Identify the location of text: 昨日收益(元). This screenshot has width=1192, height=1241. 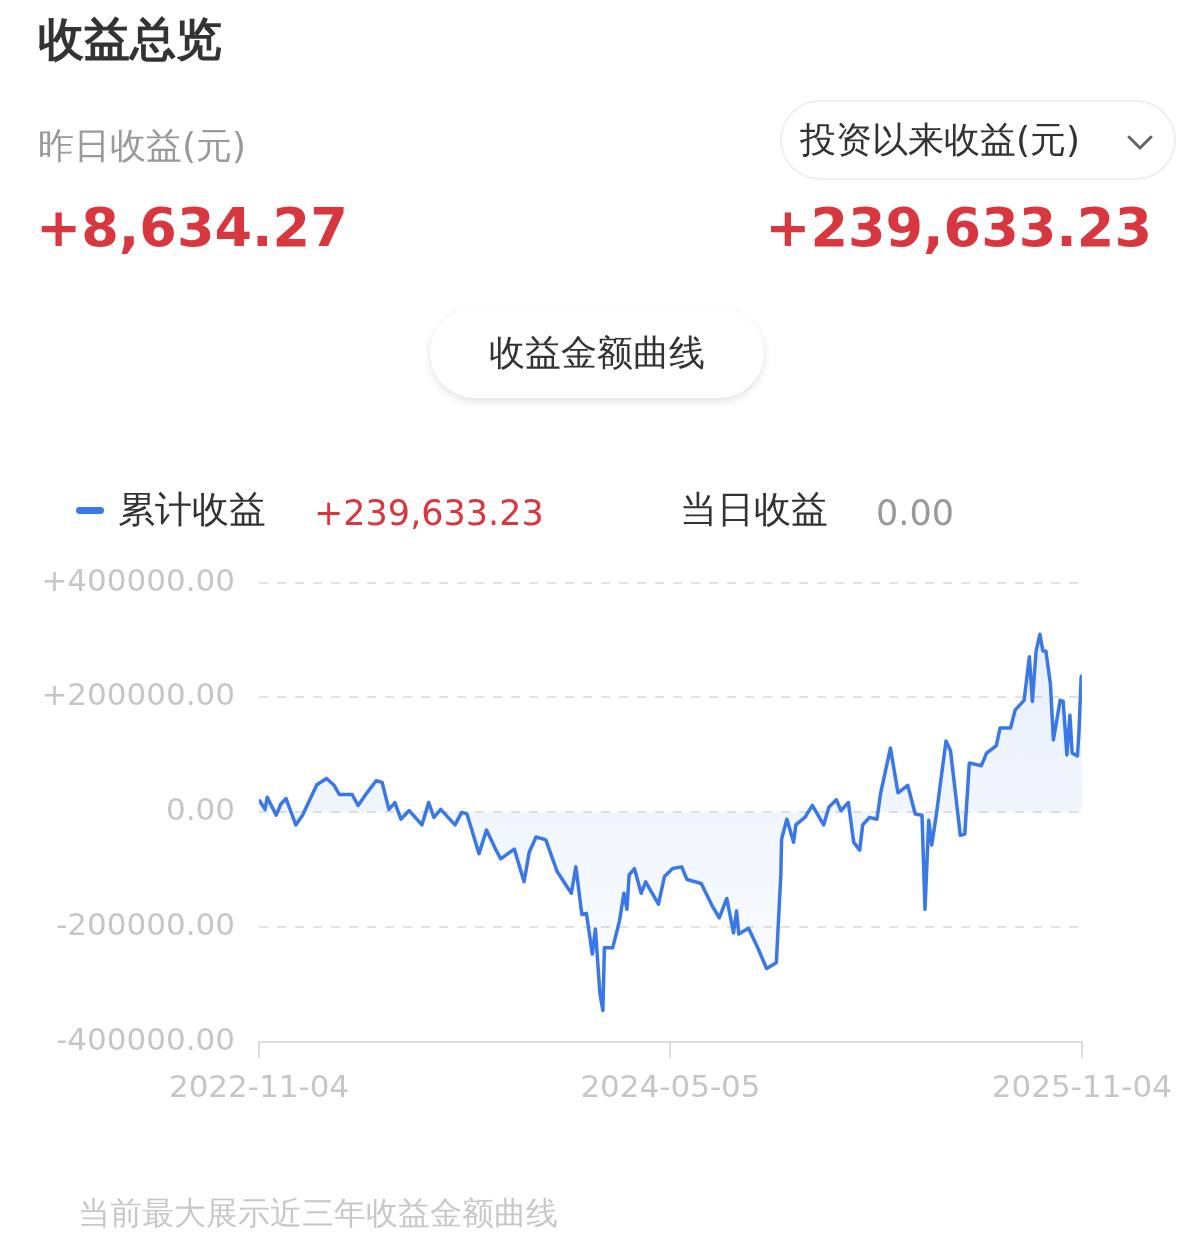
(142, 145).